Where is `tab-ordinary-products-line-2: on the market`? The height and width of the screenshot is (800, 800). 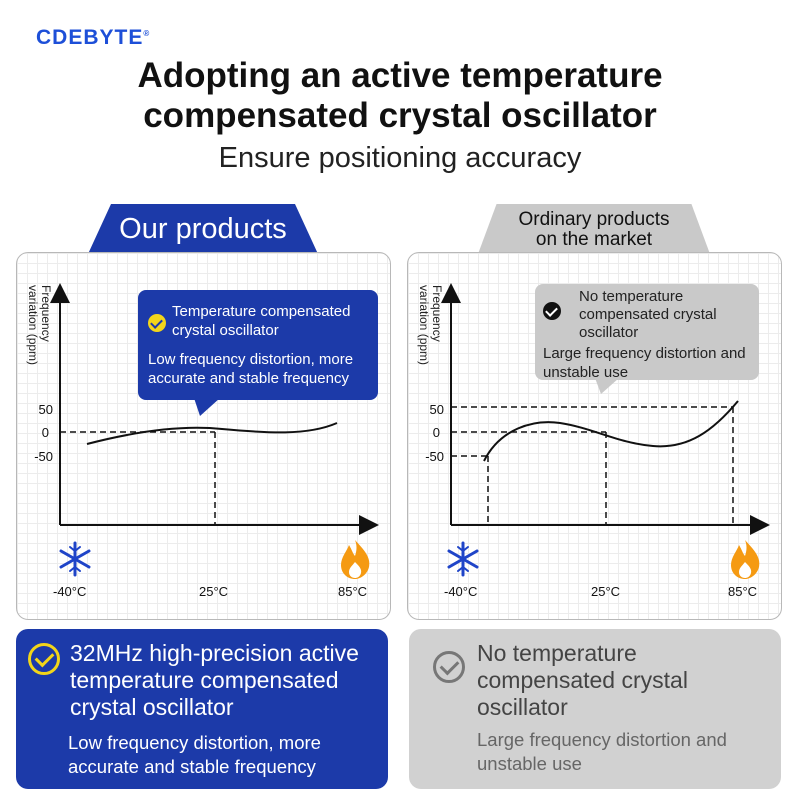 tab-ordinary-products-line-2: on the market is located at coordinates (594, 239).